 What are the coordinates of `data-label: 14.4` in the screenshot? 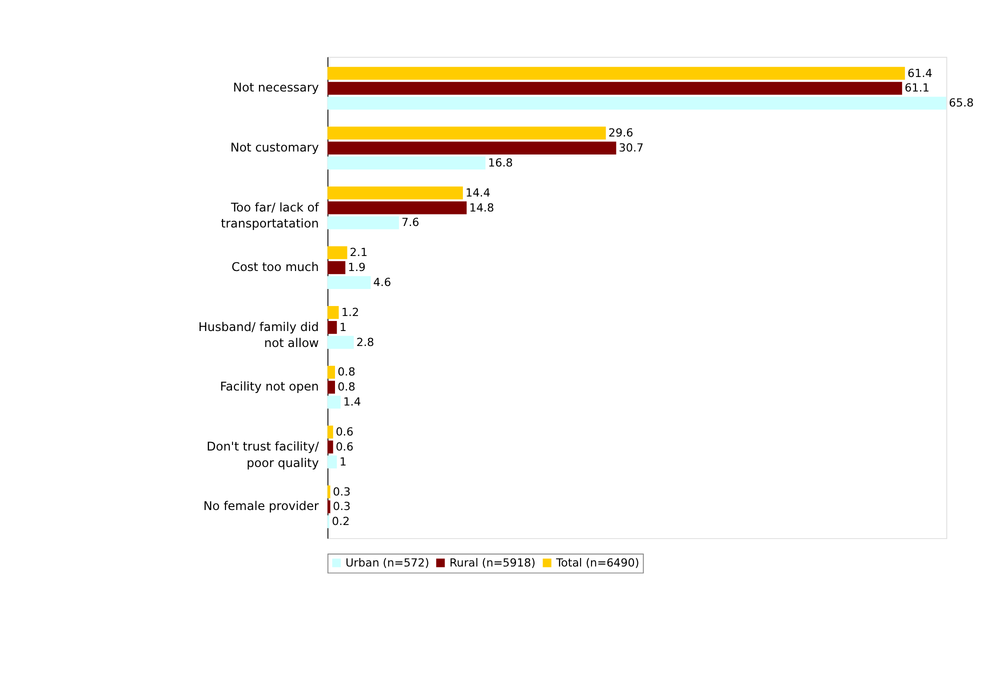 It's located at (477, 193).